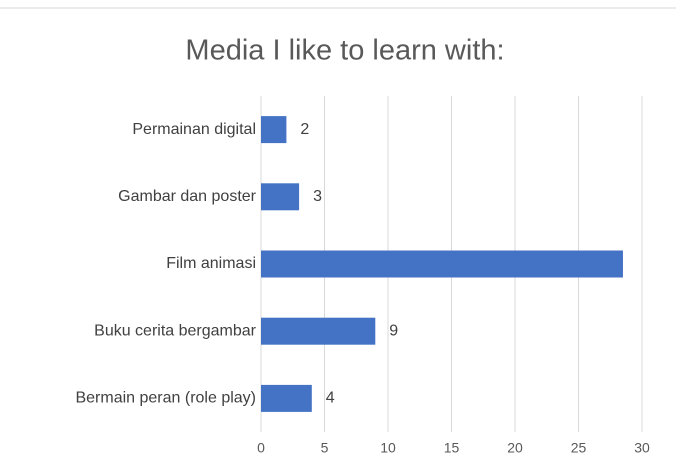 The width and height of the screenshot is (676, 457). Describe the element at coordinates (165, 398) in the screenshot. I see `y-tick-label: Bermain peran (role play)` at that location.